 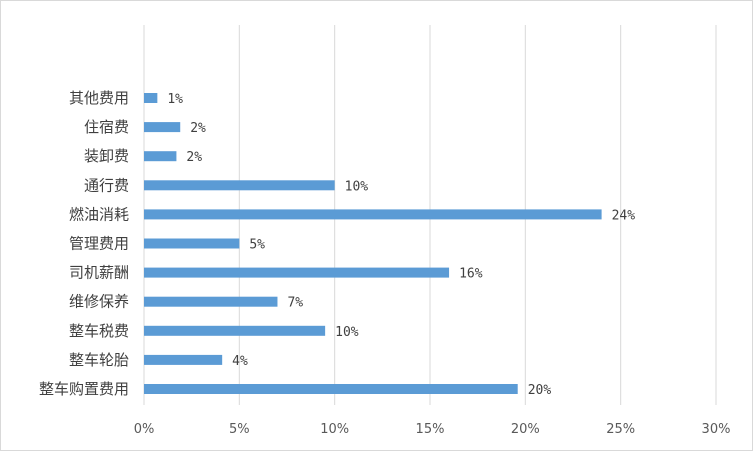 What do you see at coordinates (198, 128) in the screenshot?
I see `data-label-1: 2%` at bounding box center [198, 128].